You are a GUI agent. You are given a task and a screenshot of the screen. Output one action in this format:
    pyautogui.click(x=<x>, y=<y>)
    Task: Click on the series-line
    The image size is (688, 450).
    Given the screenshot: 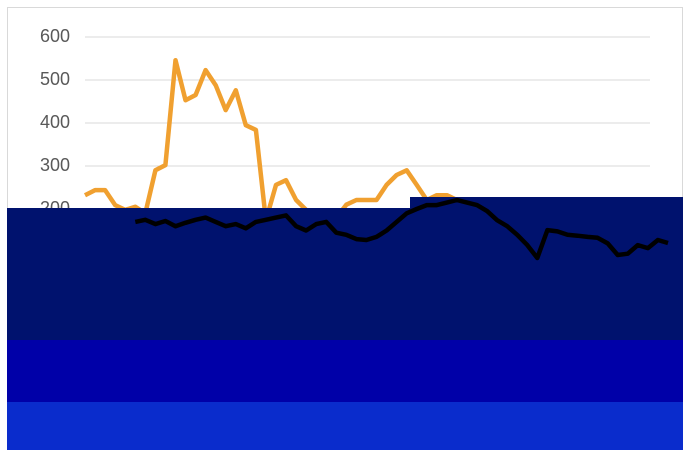 What is the action you would take?
    pyautogui.click(x=401, y=229)
    